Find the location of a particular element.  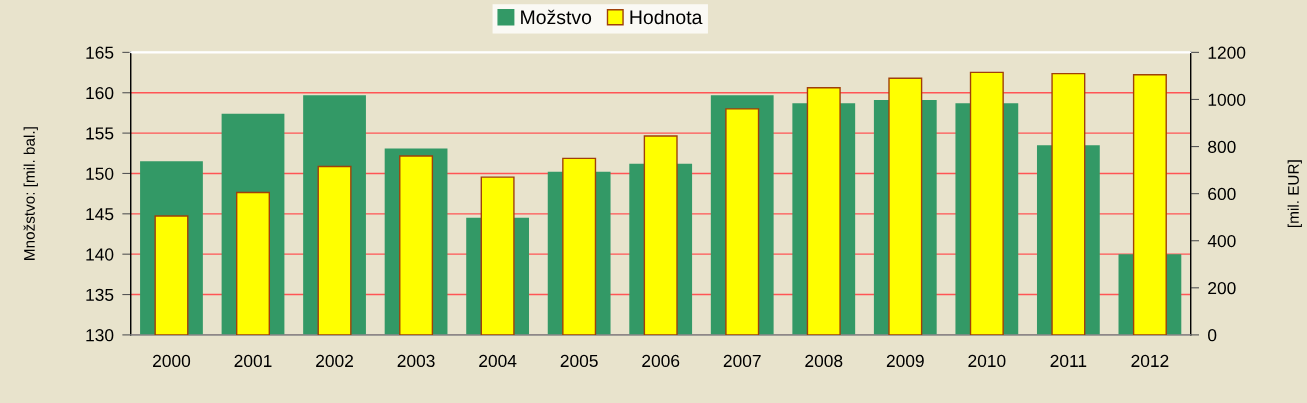

legend-label: Možstvo is located at coordinates (556, 17).